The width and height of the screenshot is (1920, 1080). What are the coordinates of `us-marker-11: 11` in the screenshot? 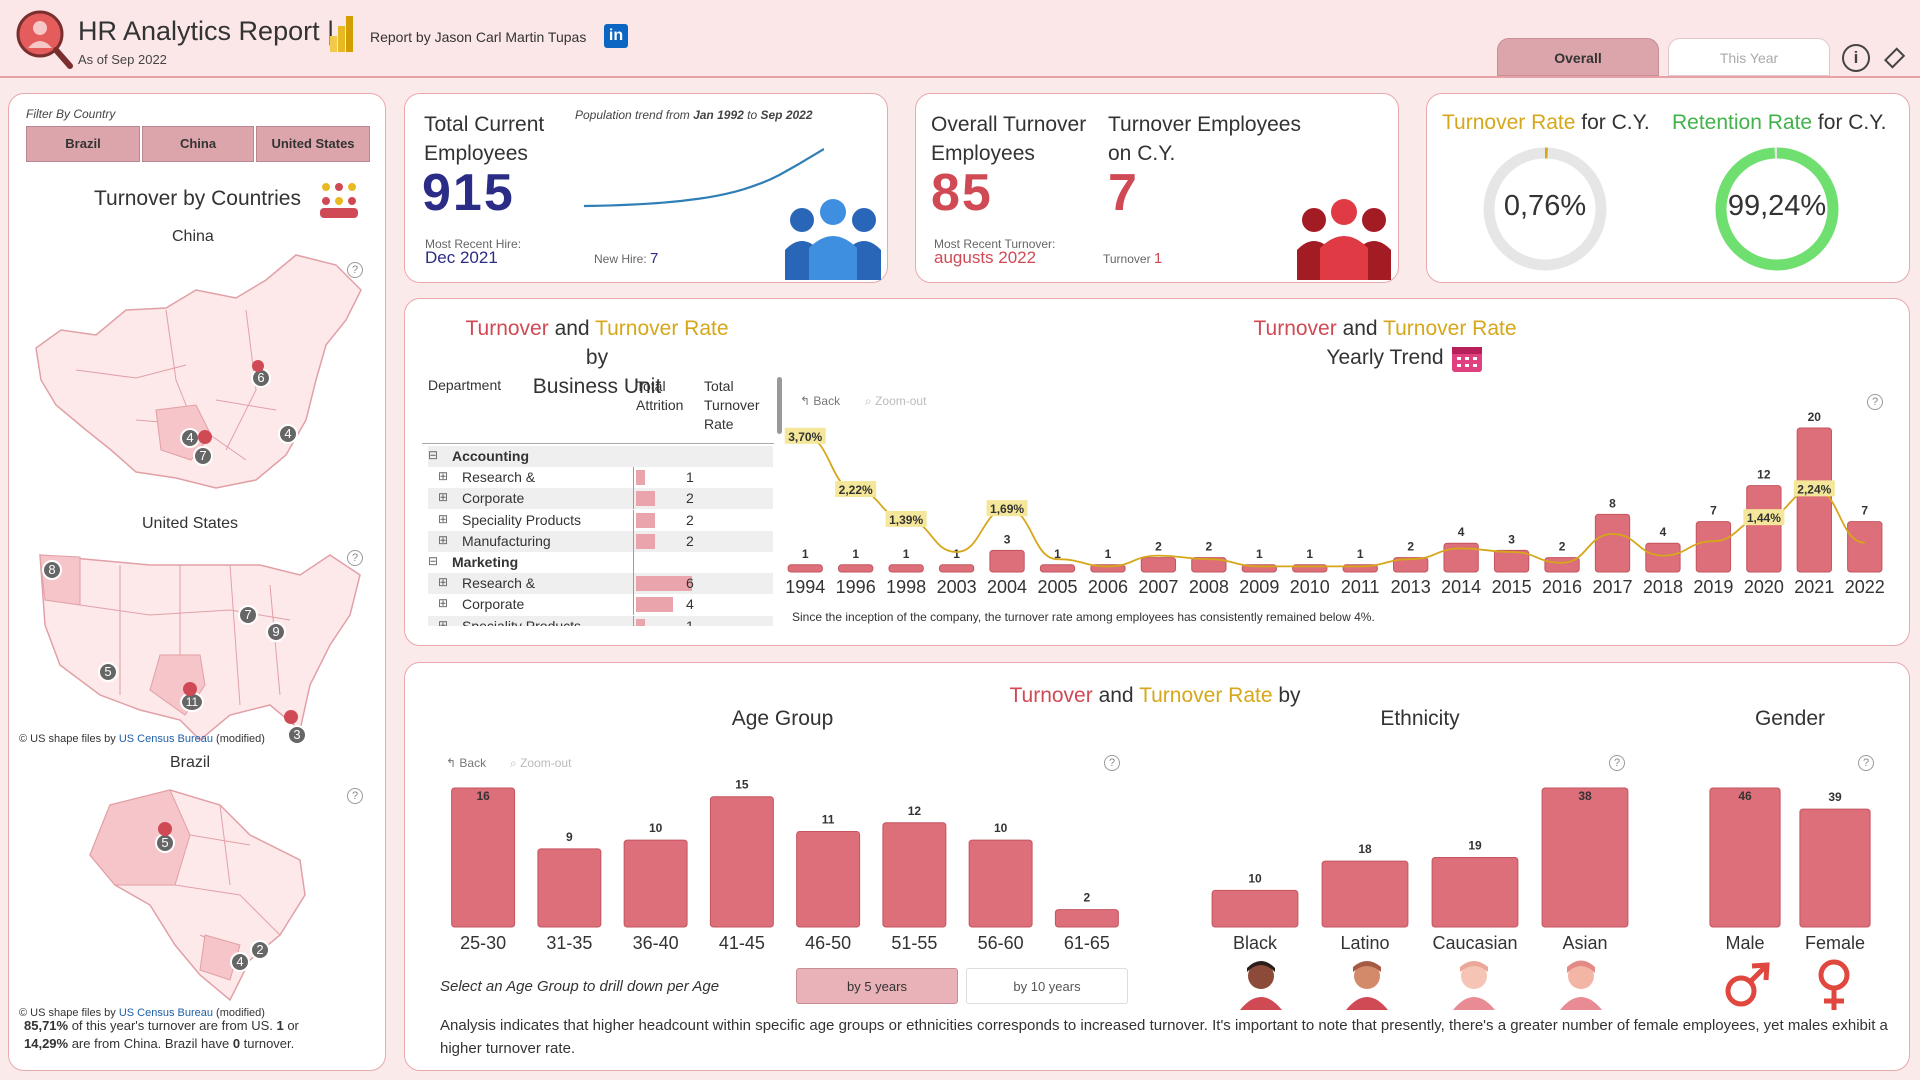 It's located at (192, 702).